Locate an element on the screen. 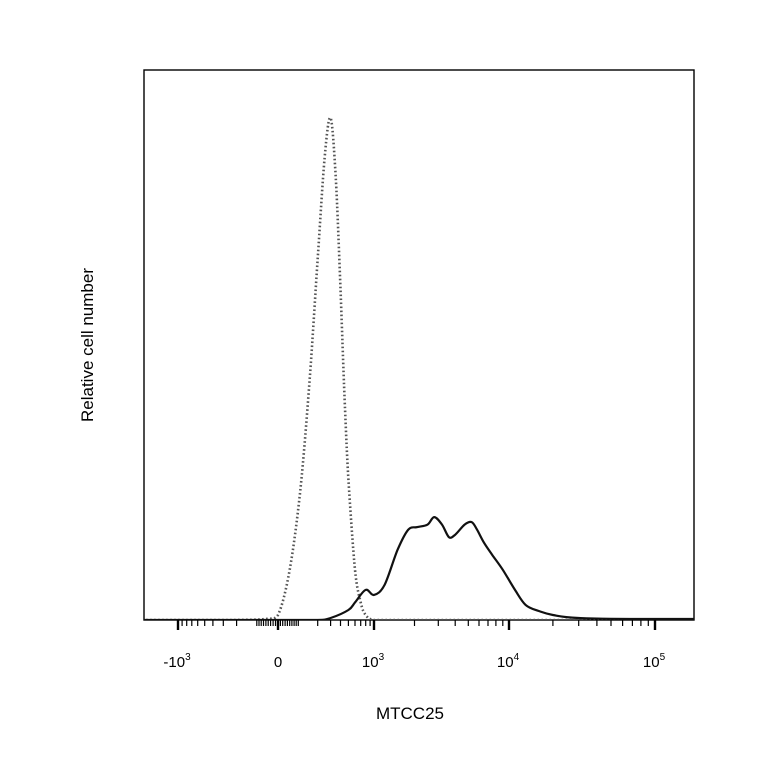  x-tick-label: 10⁴ is located at coordinates (508, 661).